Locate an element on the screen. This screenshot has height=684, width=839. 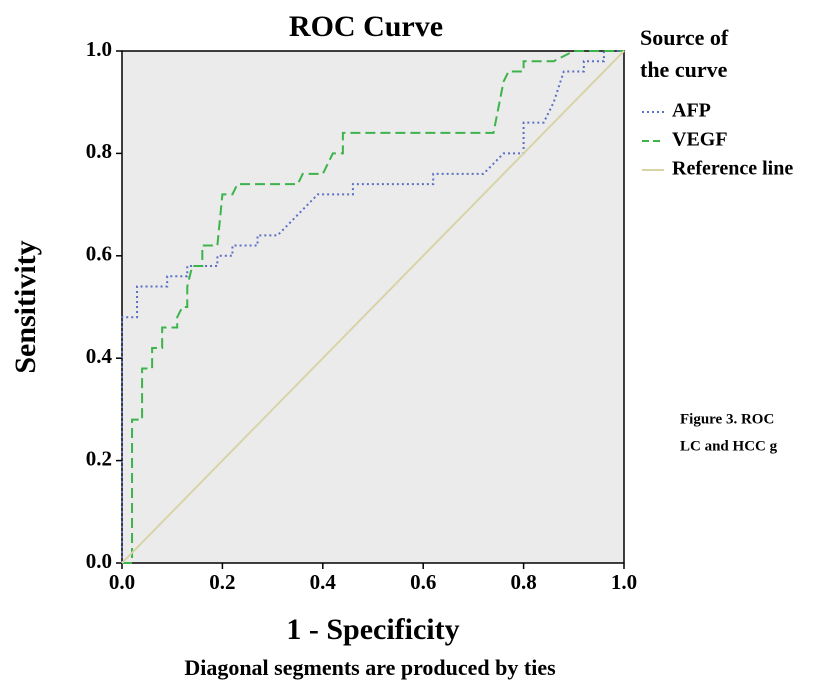
x-axis-label: 1 - Specificity is located at coordinates (372, 629).